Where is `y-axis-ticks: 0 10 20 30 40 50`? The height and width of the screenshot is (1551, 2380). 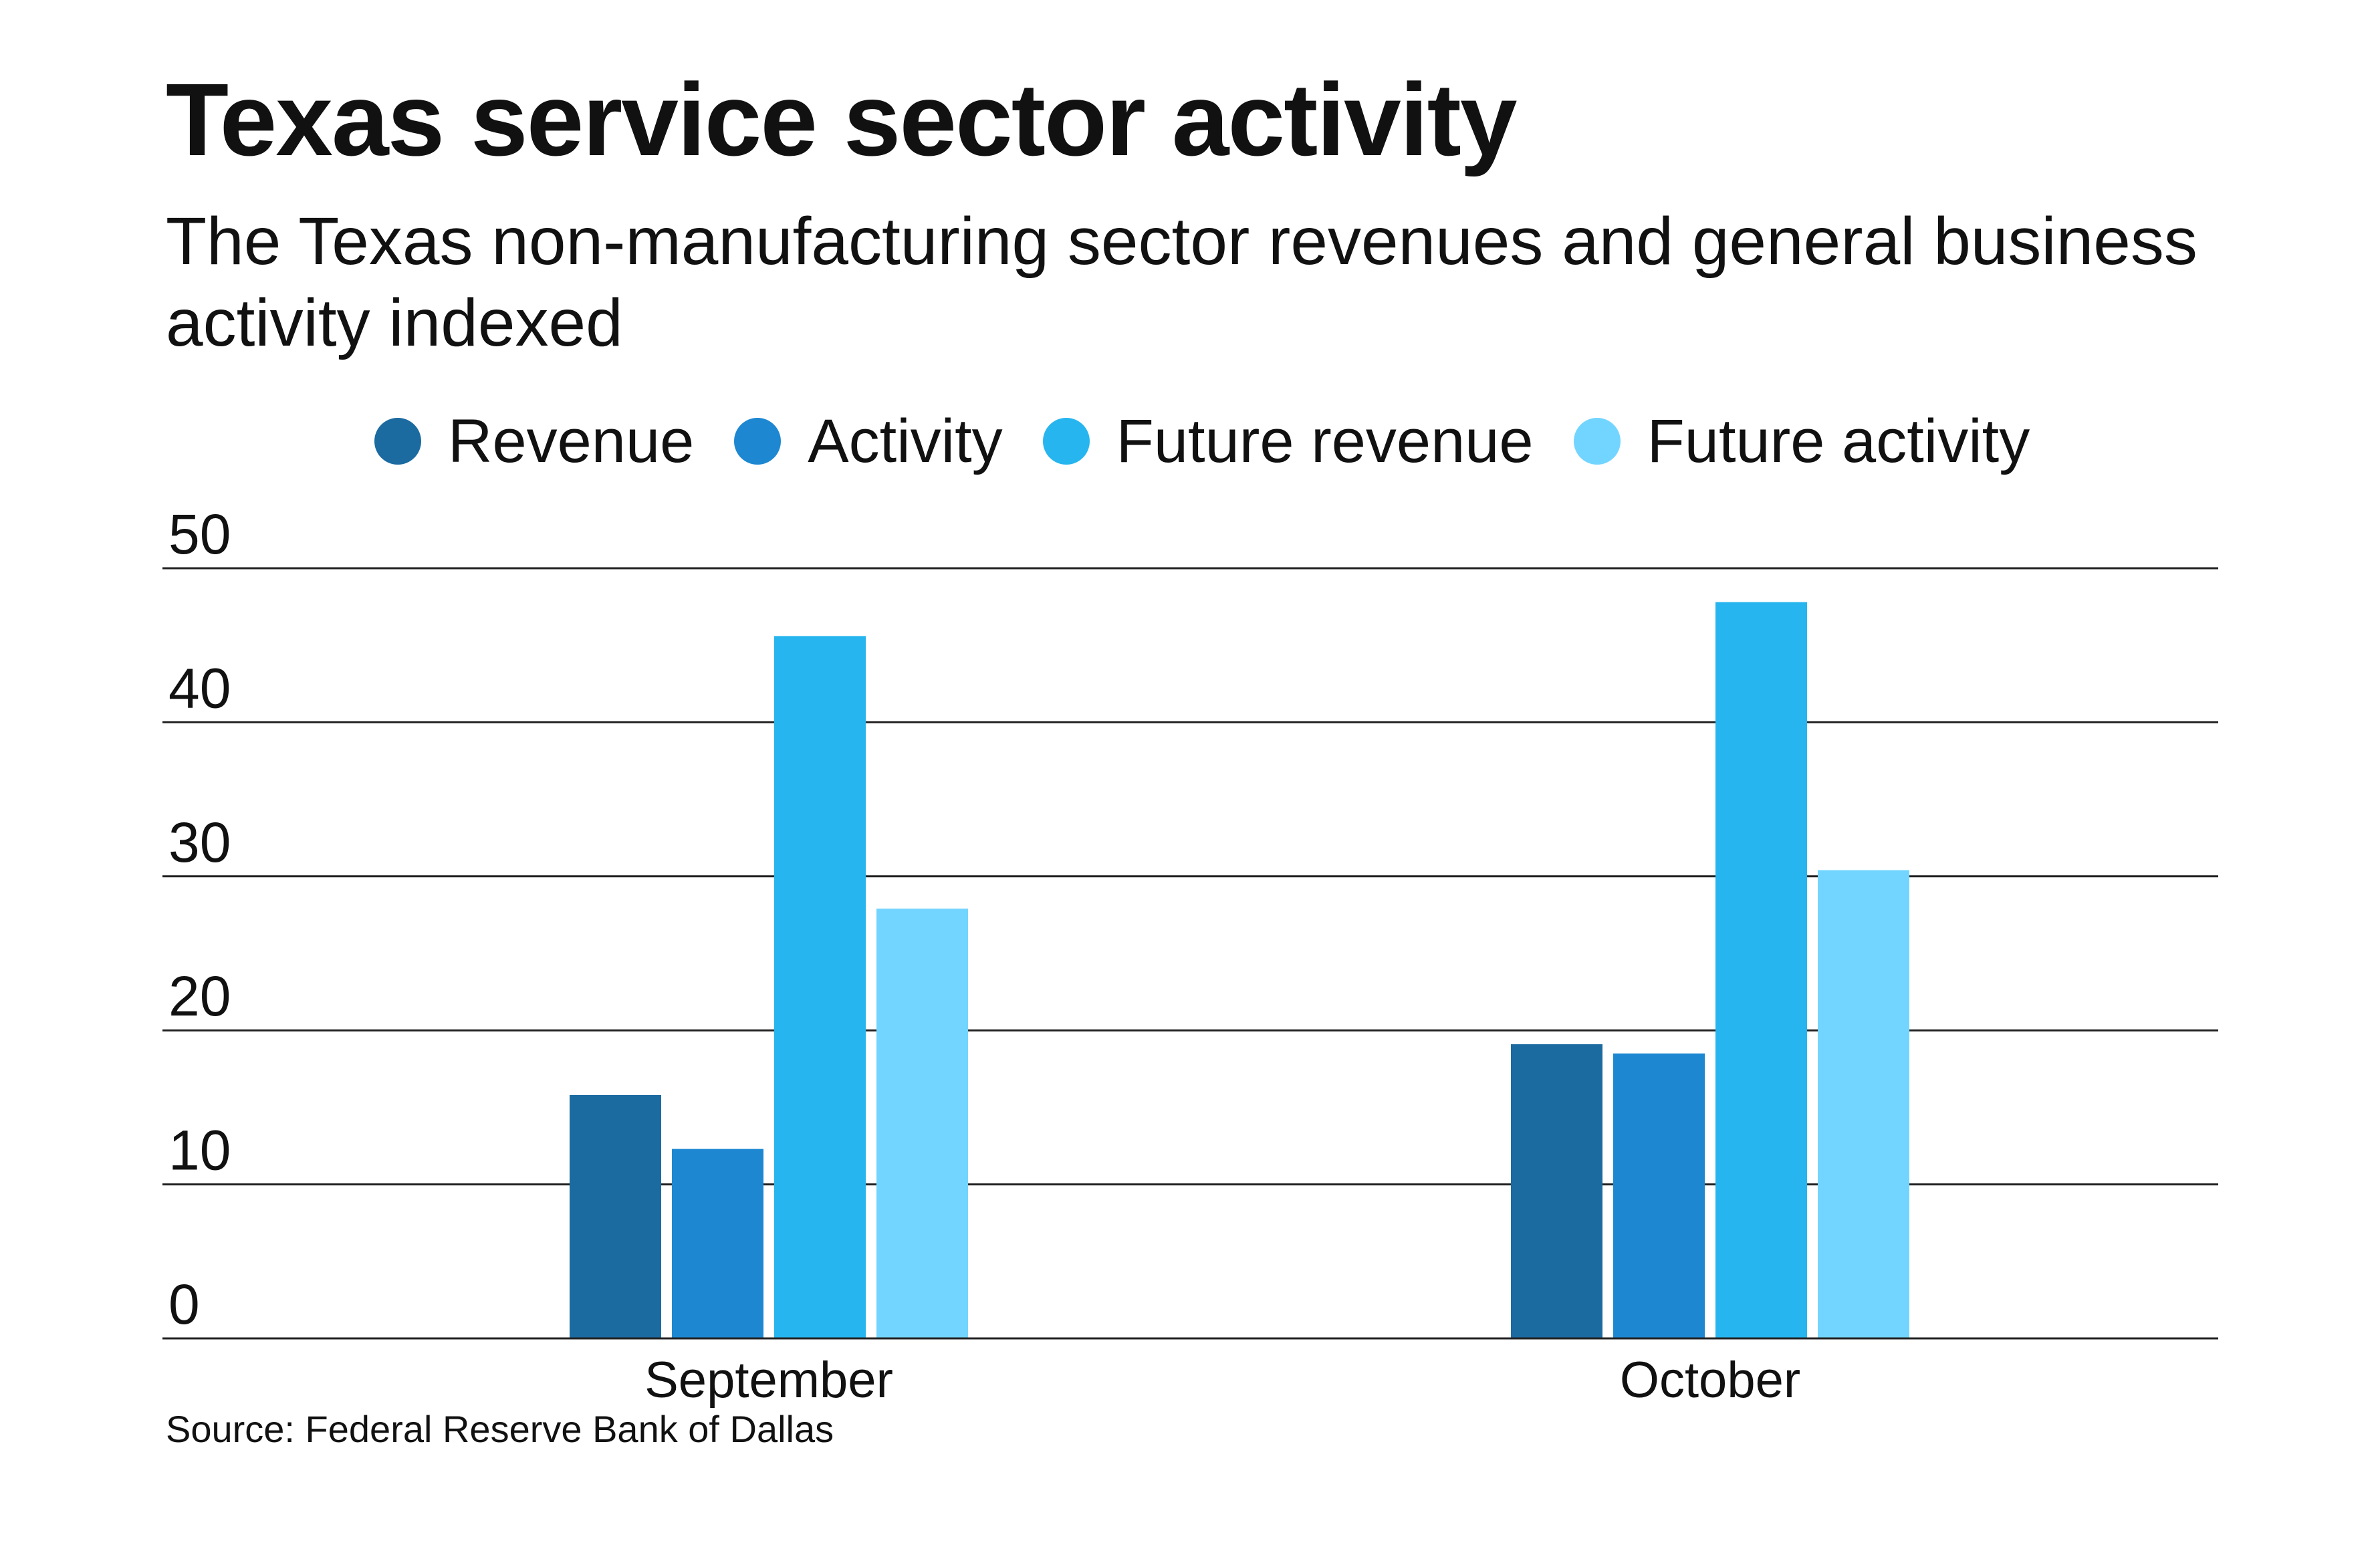 y-axis-ticks: 0 10 20 30 40 50 is located at coordinates (199, 920).